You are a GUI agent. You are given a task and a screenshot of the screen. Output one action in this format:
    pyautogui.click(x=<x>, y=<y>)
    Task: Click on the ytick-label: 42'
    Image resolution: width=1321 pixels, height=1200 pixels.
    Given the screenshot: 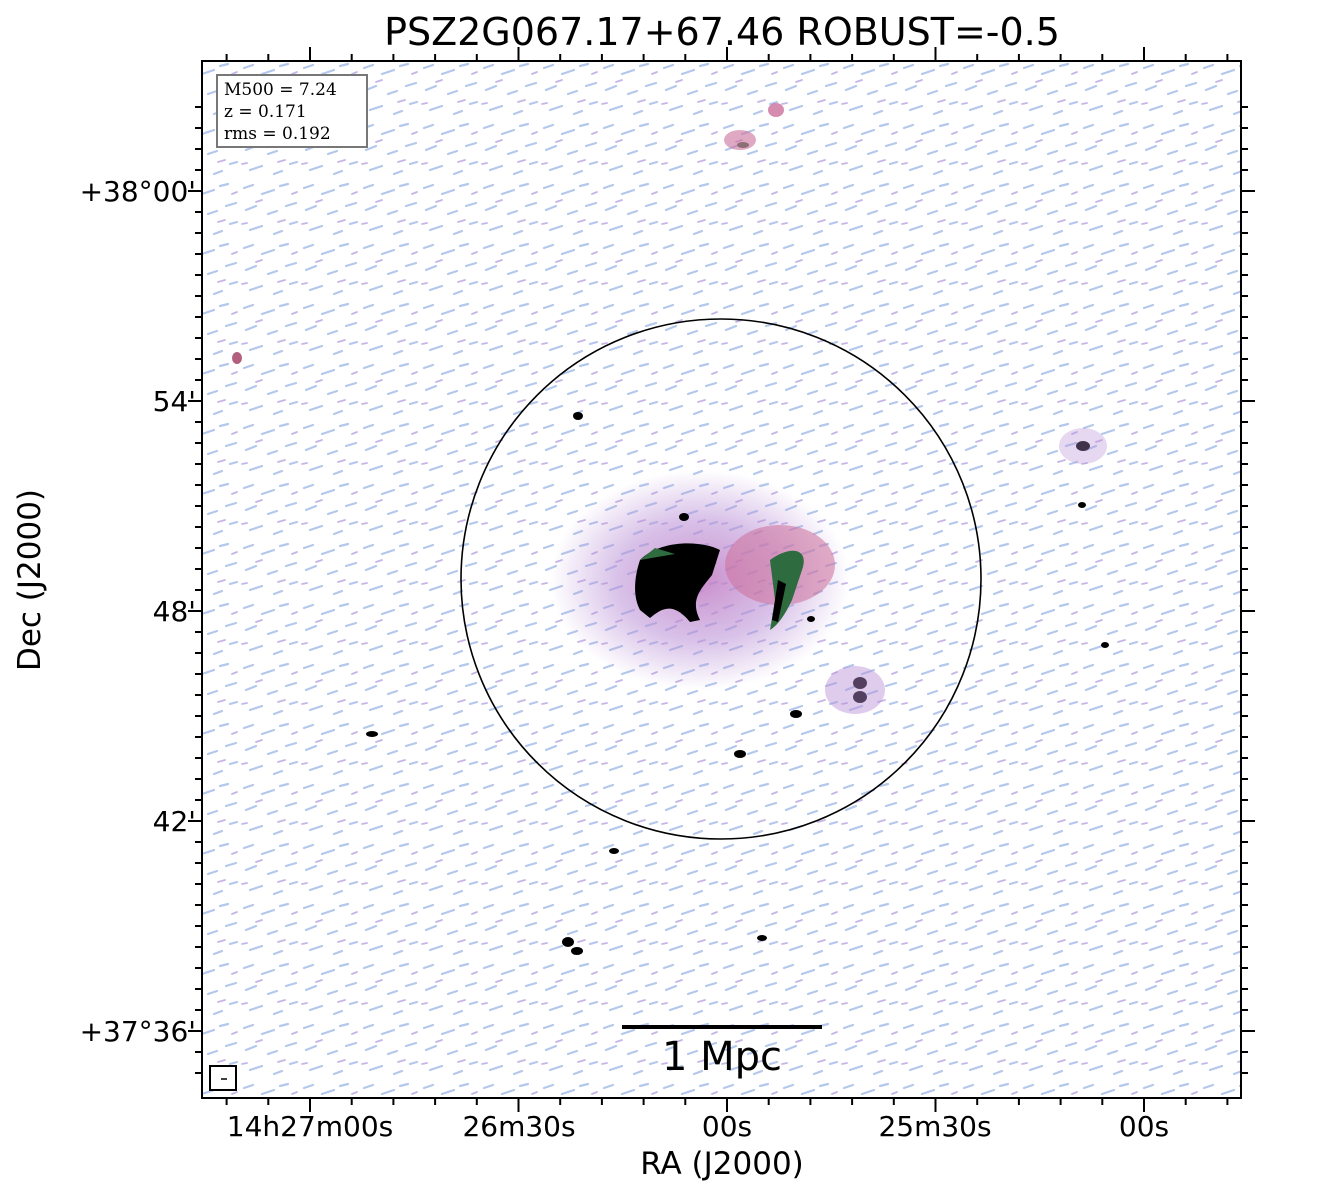 What is the action you would take?
    pyautogui.click(x=174, y=821)
    